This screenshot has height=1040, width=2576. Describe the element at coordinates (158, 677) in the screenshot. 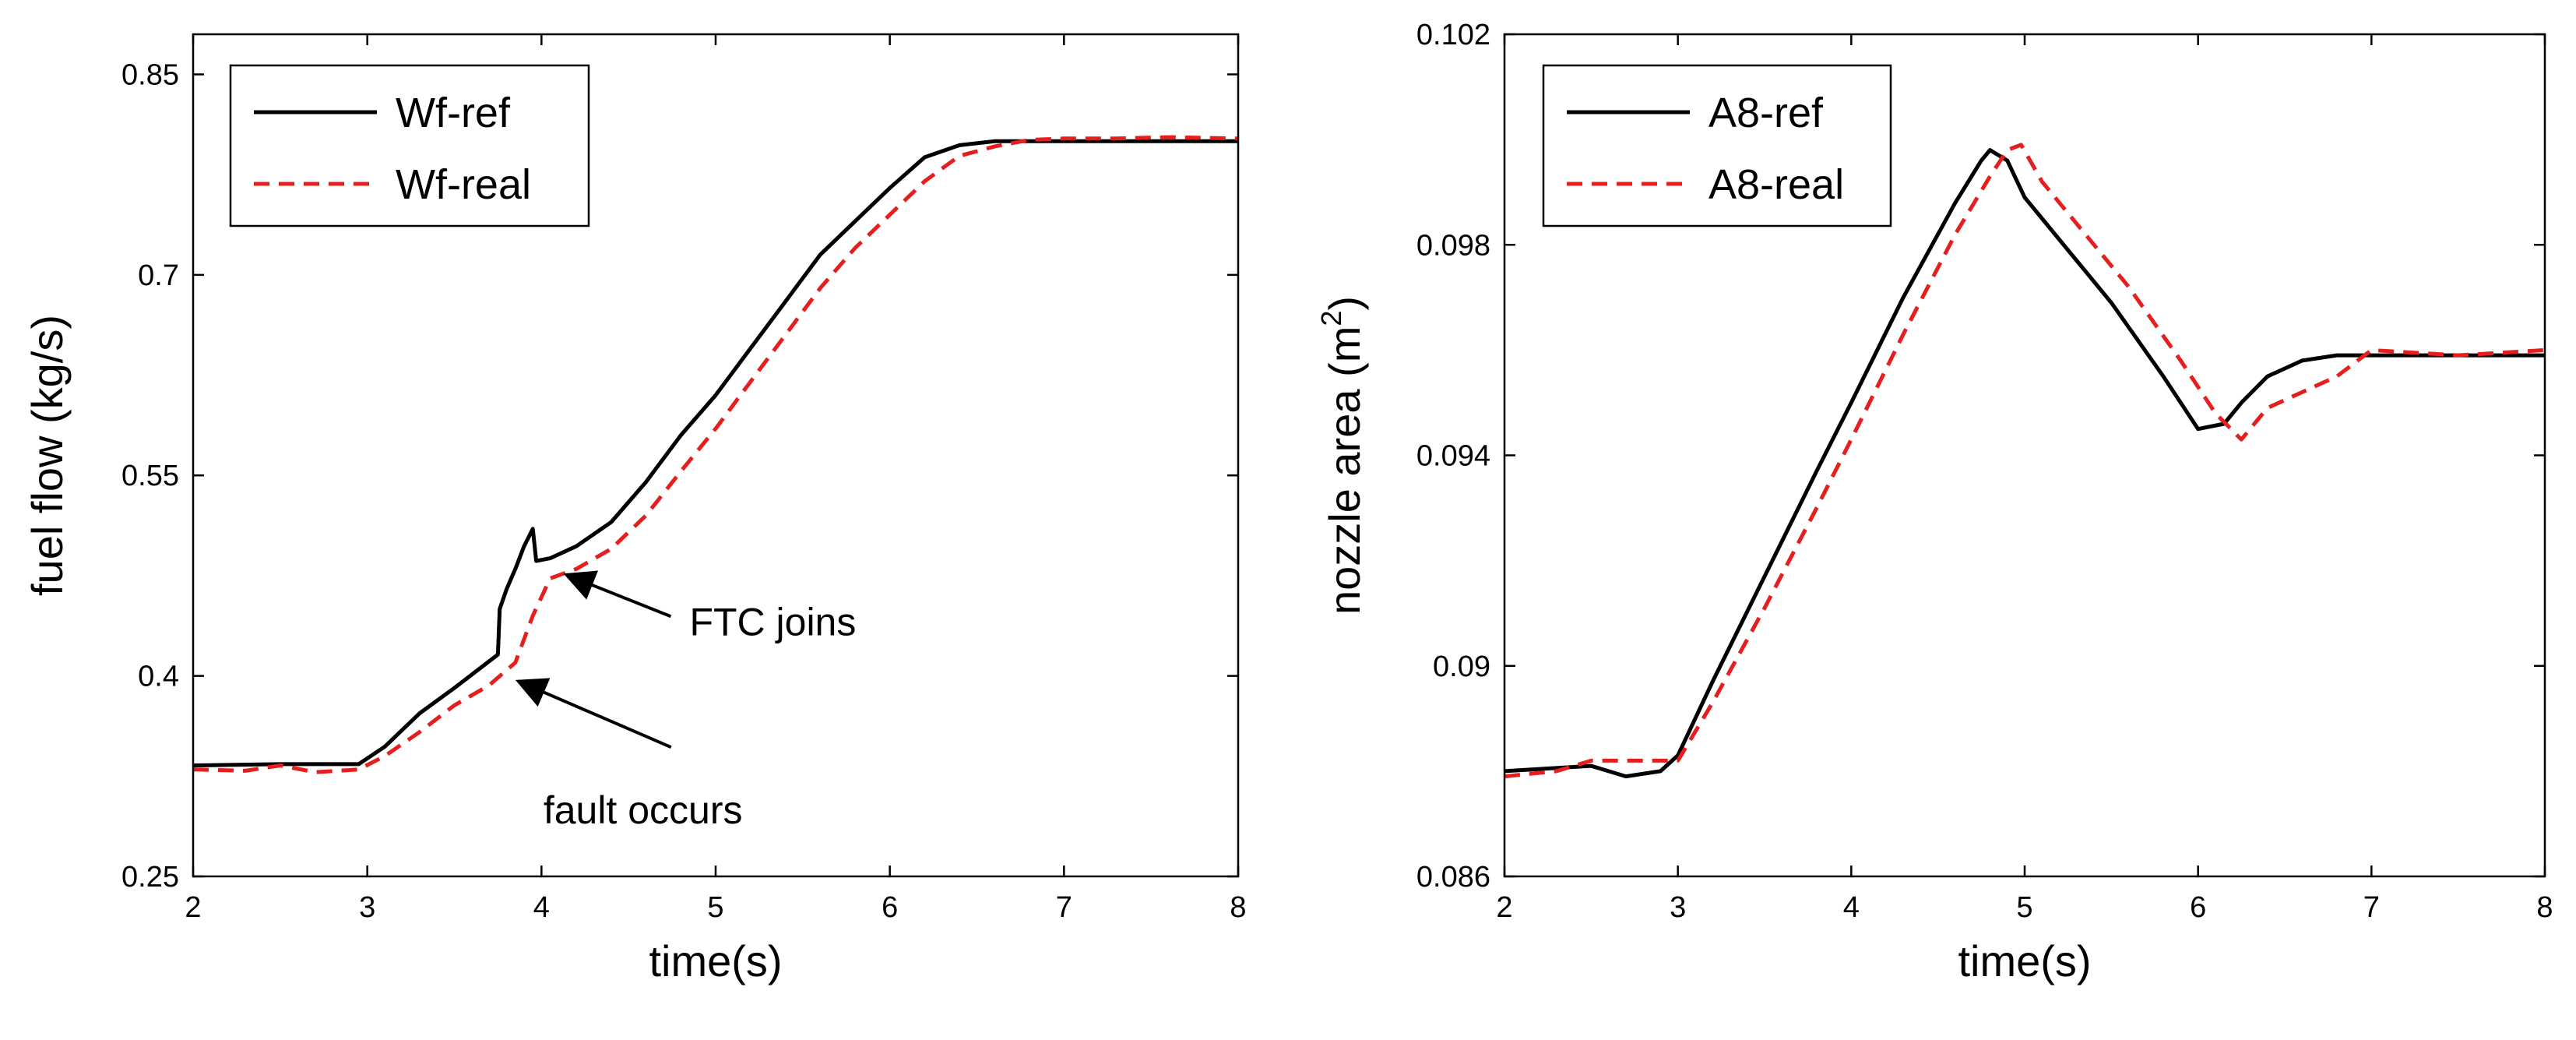

I see `y-tick-label: 0.4` at that location.